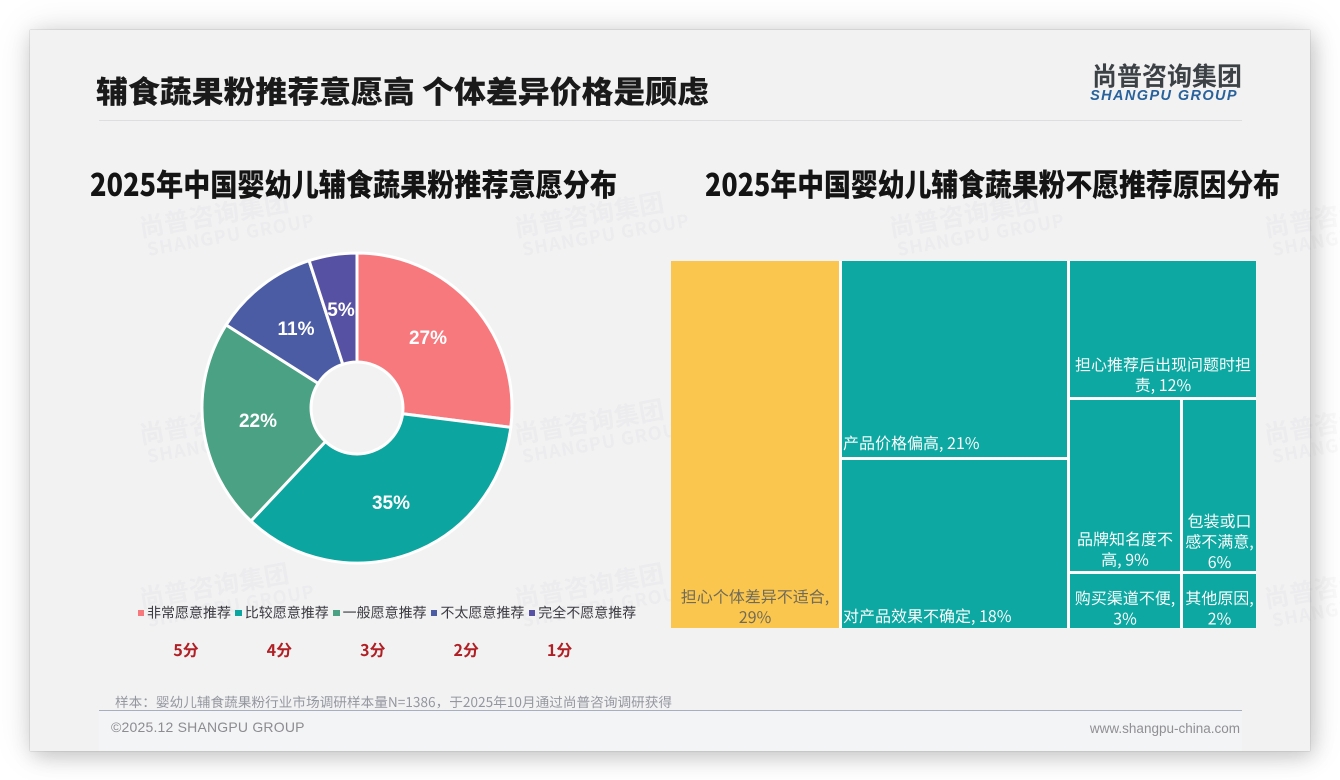 This screenshot has width=1340, height=780. I want to click on svg-text: 22%, so click(258, 421).